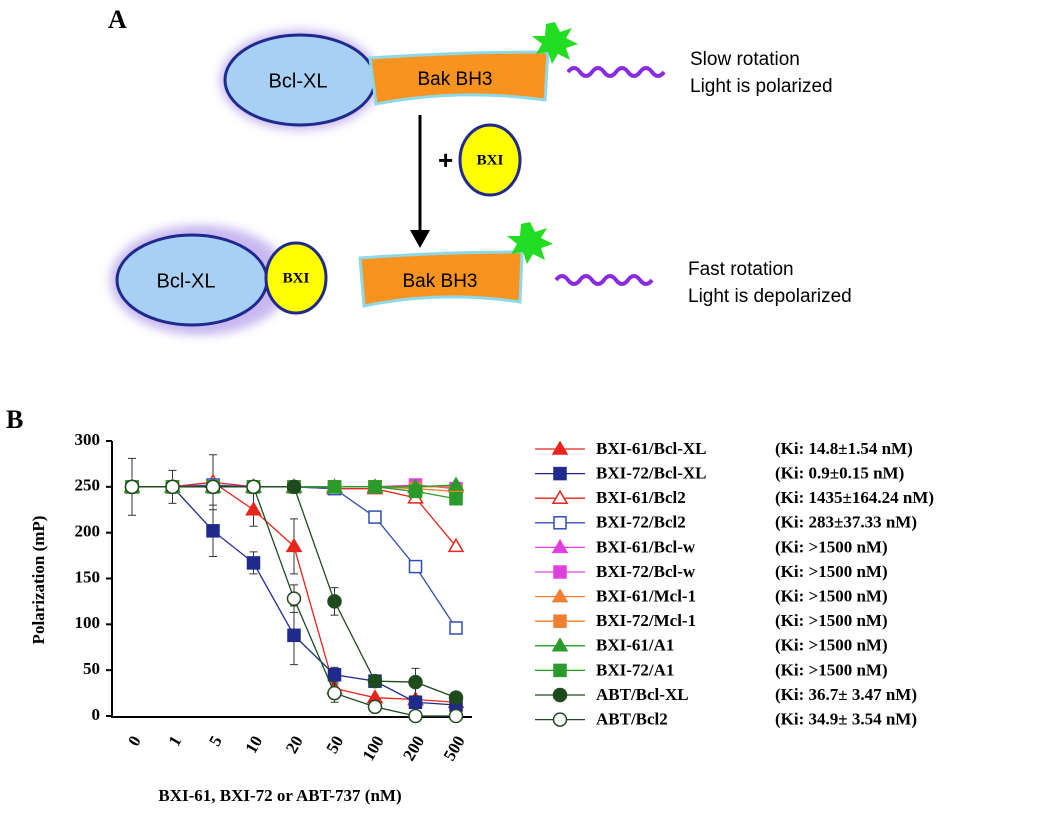 The width and height of the screenshot is (1050, 821). I want to click on legend-note: (Ki: 34.9± 3.54 nM), so click(846, 719).